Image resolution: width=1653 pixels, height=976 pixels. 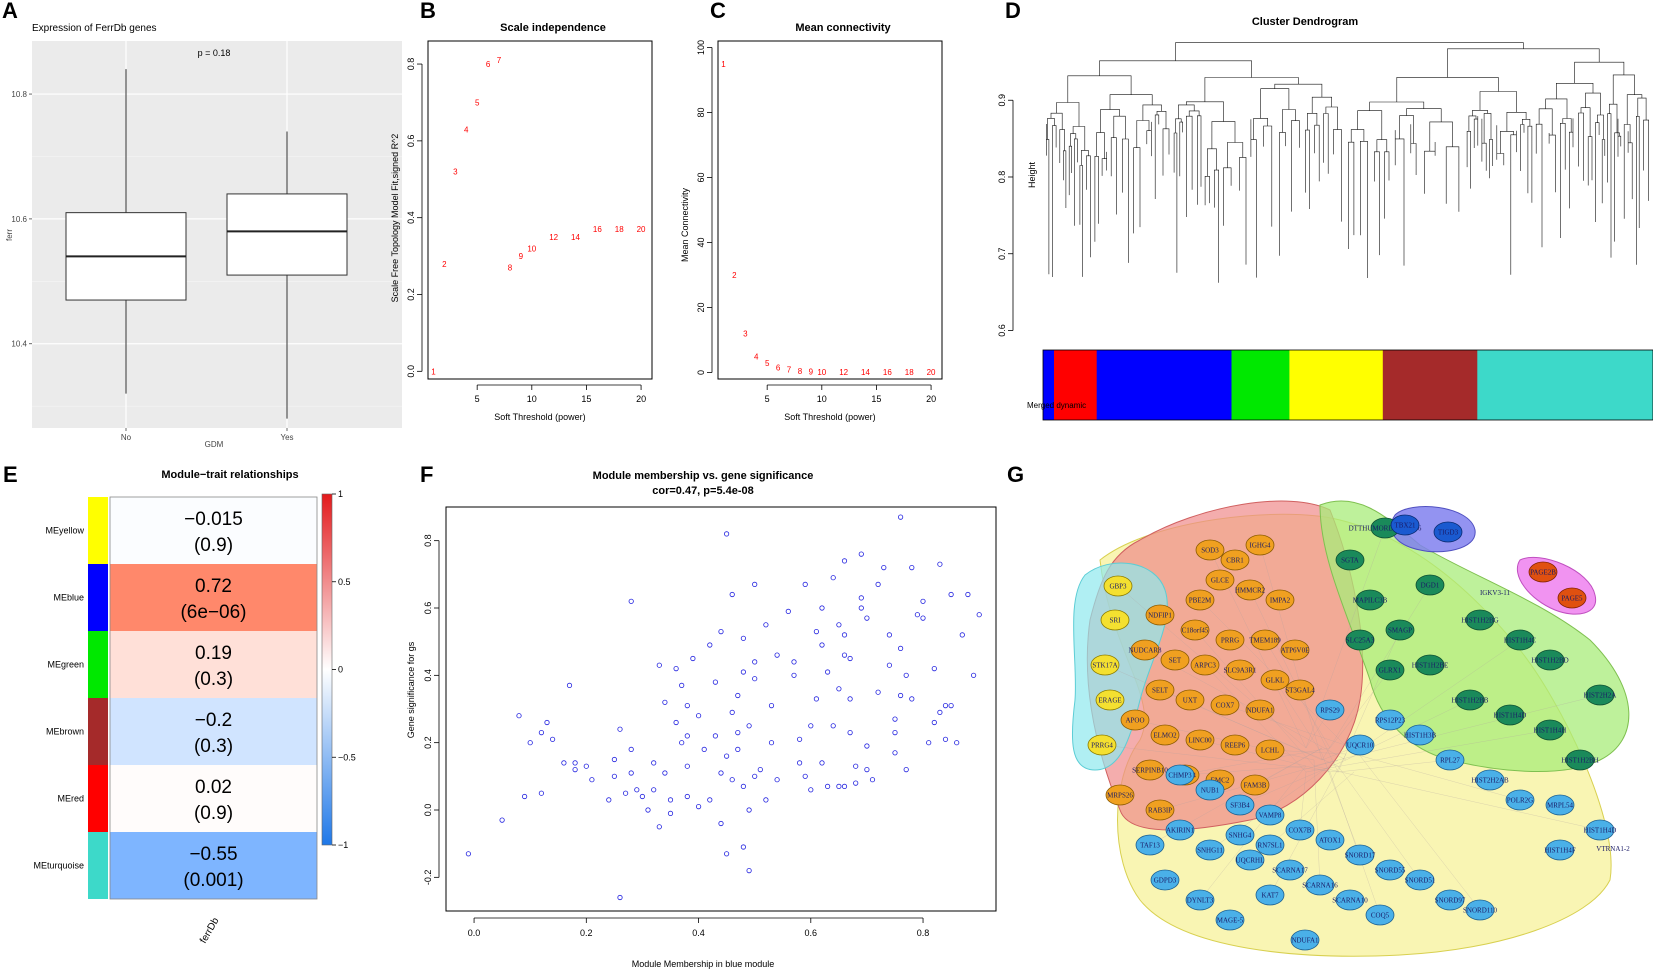 What do you see at coordinates (1320, 886) in the screenshot?
I see `network-node-label-blue-22: SCARNA16` at bounding box center [1320, 886].